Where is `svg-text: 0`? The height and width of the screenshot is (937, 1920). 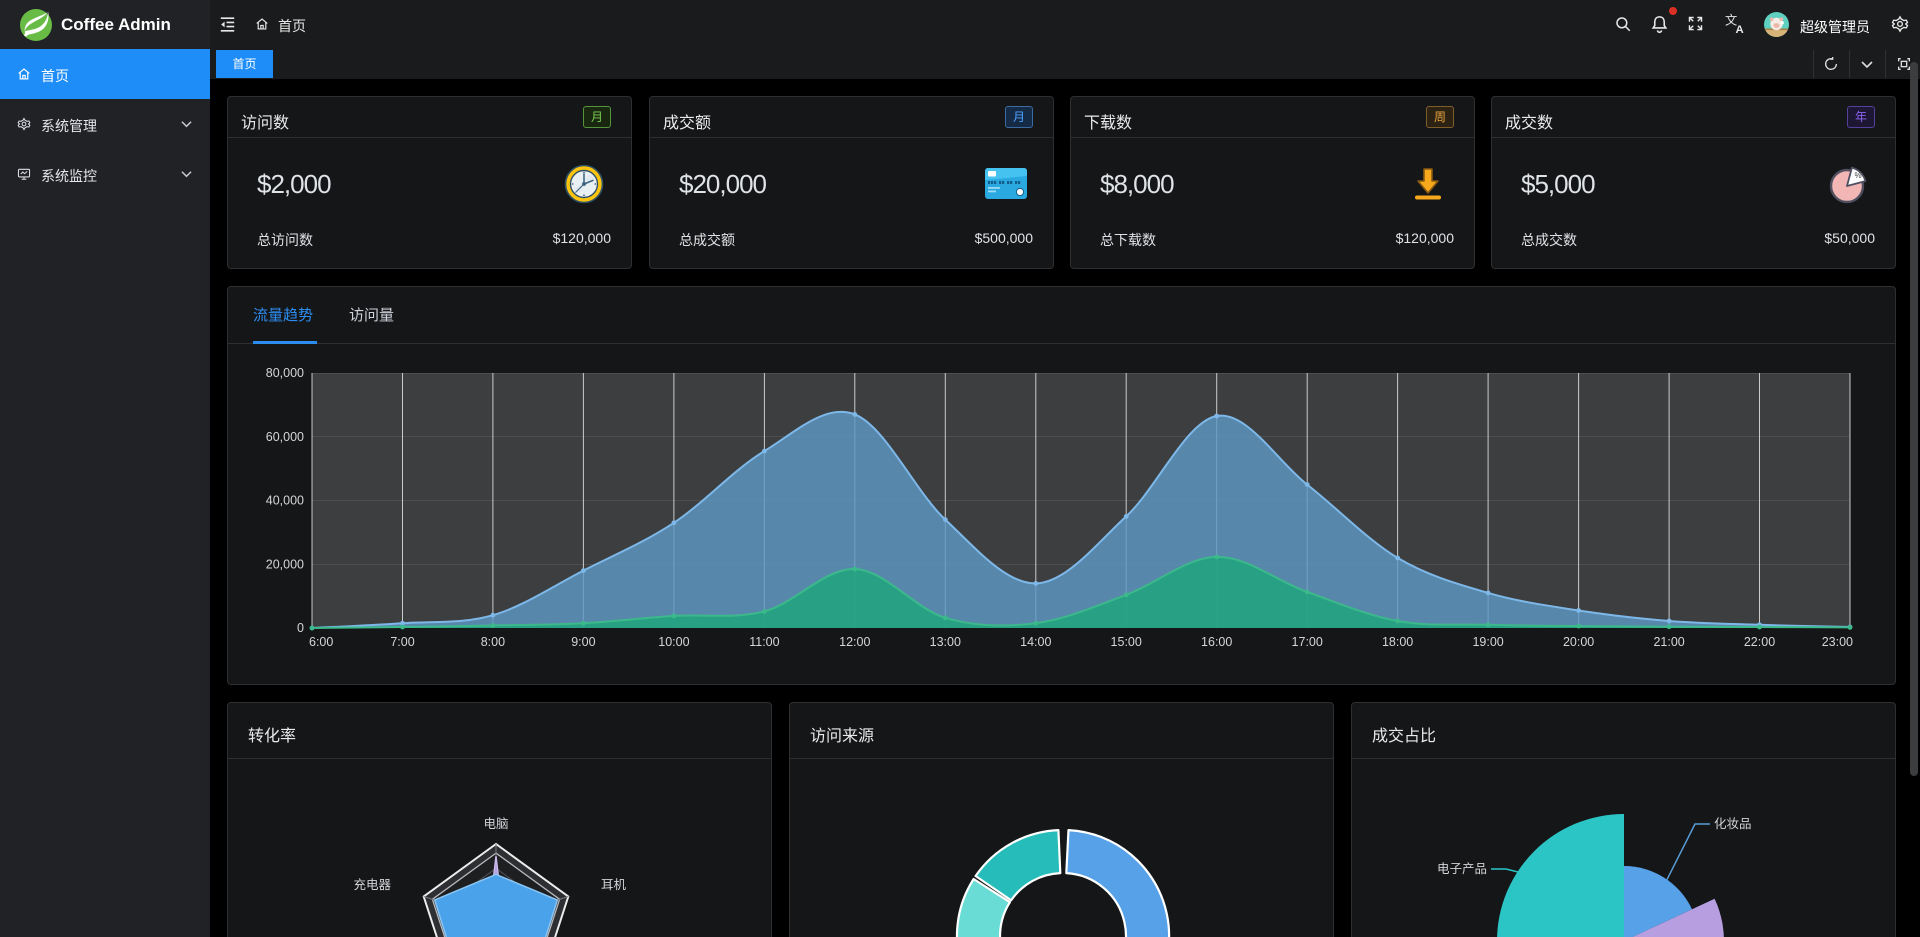 svg-text: 0 is located at coordinates (300, 628).